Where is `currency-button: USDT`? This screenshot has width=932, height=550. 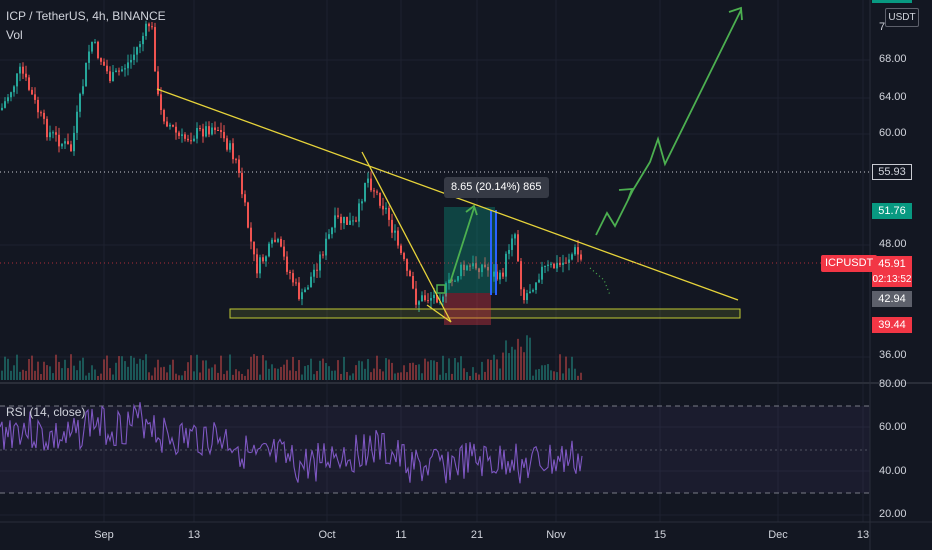
currency-button: USDT is located at coordinates (902, 17).